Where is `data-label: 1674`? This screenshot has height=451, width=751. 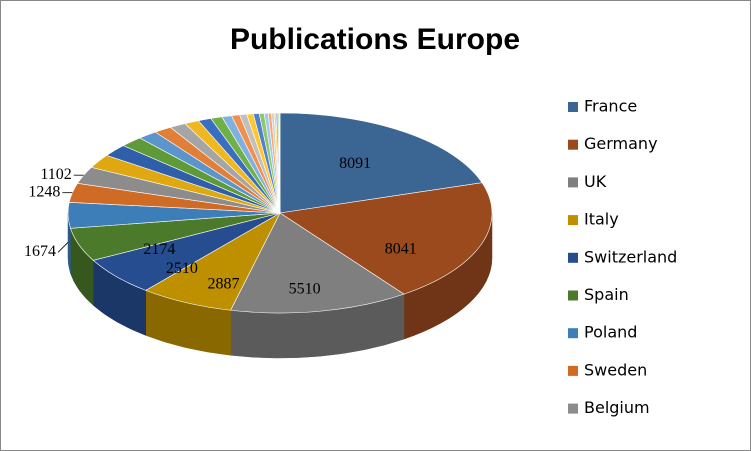
data-label: 1674 is located at coordinates (40, 251).